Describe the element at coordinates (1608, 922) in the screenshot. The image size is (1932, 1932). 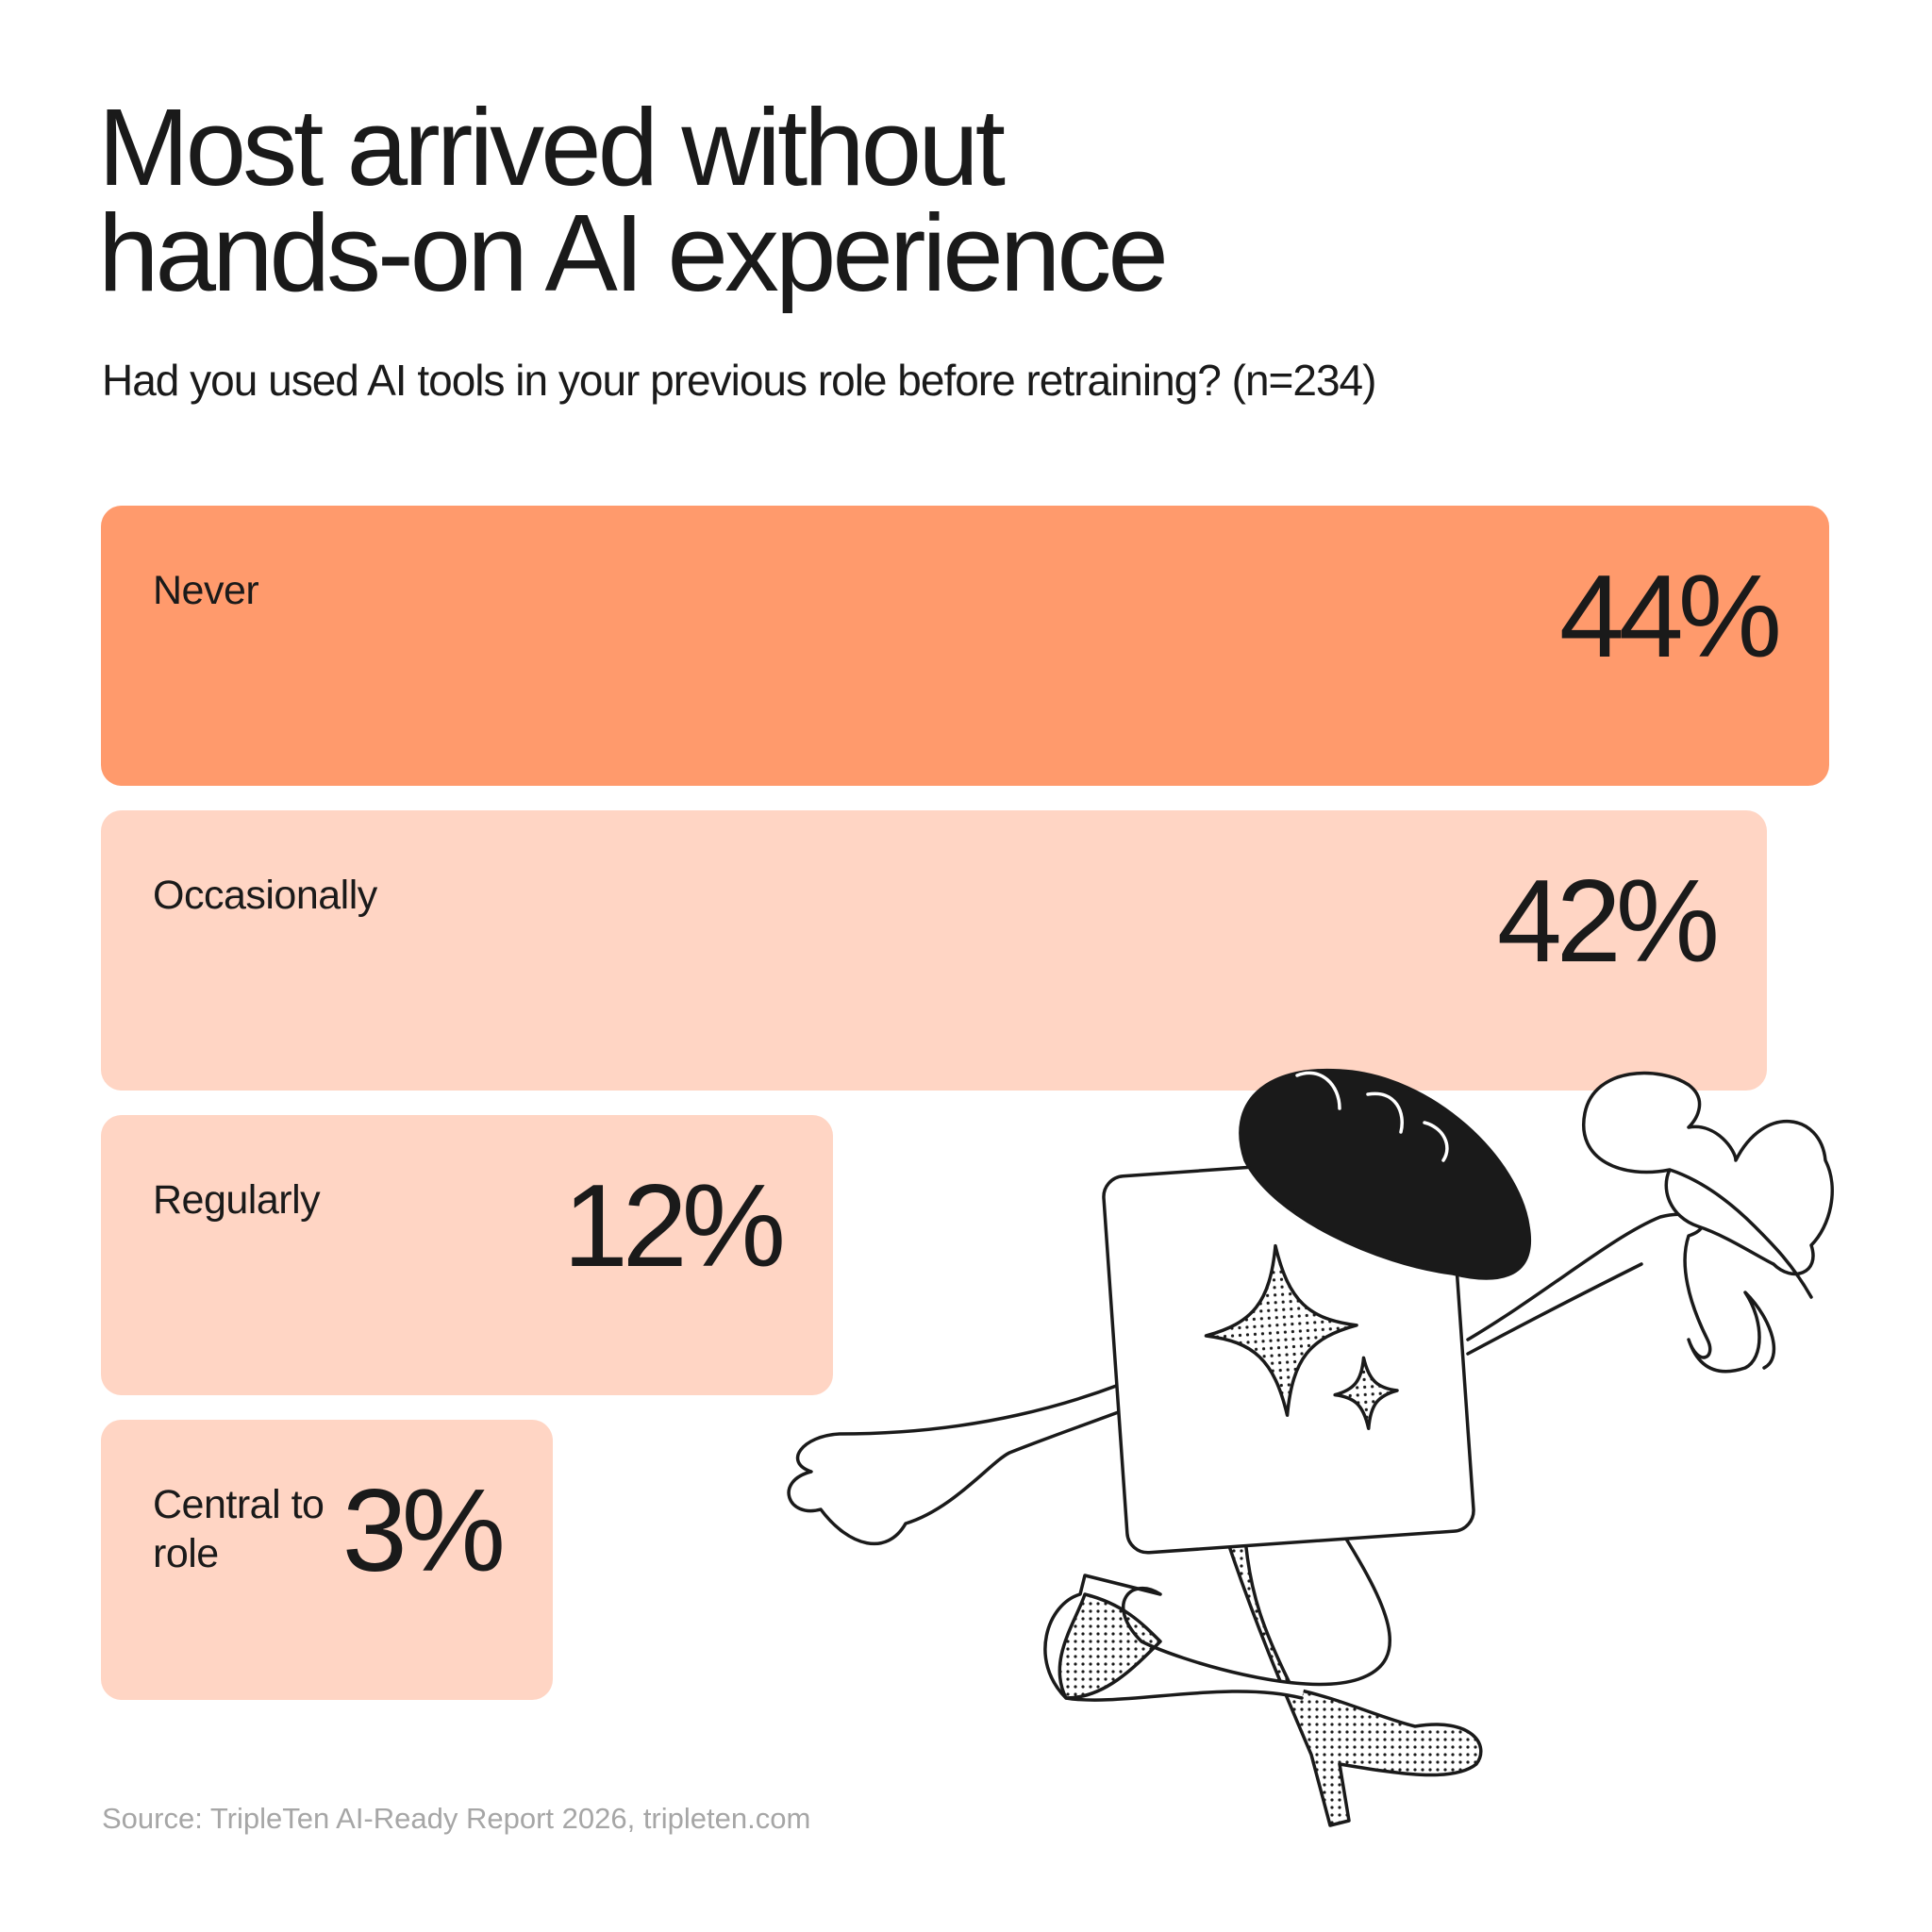
I see `value-label: 42%` at that location.